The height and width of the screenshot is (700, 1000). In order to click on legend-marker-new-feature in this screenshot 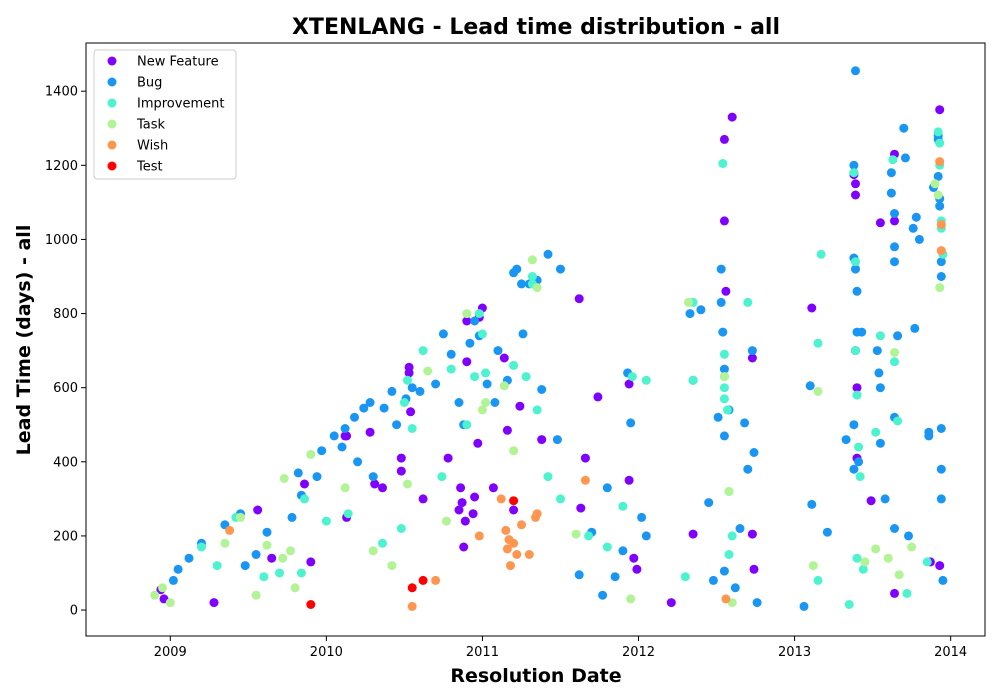, I will do `click(112, 61)`.